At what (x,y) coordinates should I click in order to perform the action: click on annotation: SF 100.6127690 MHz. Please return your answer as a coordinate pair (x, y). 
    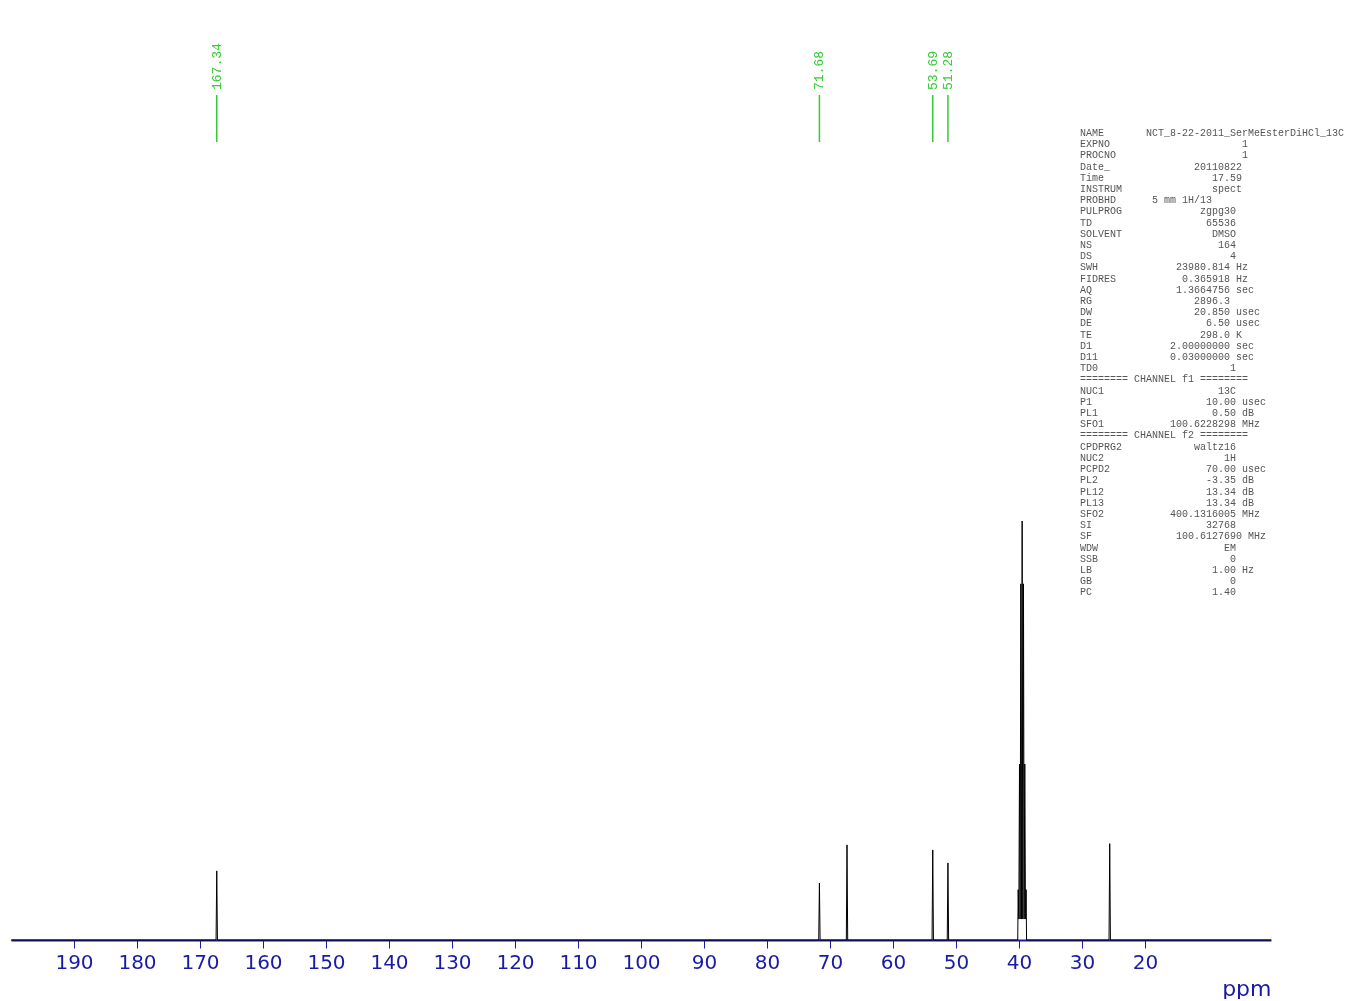
    Looking at the image, I should click on (1173, 537).